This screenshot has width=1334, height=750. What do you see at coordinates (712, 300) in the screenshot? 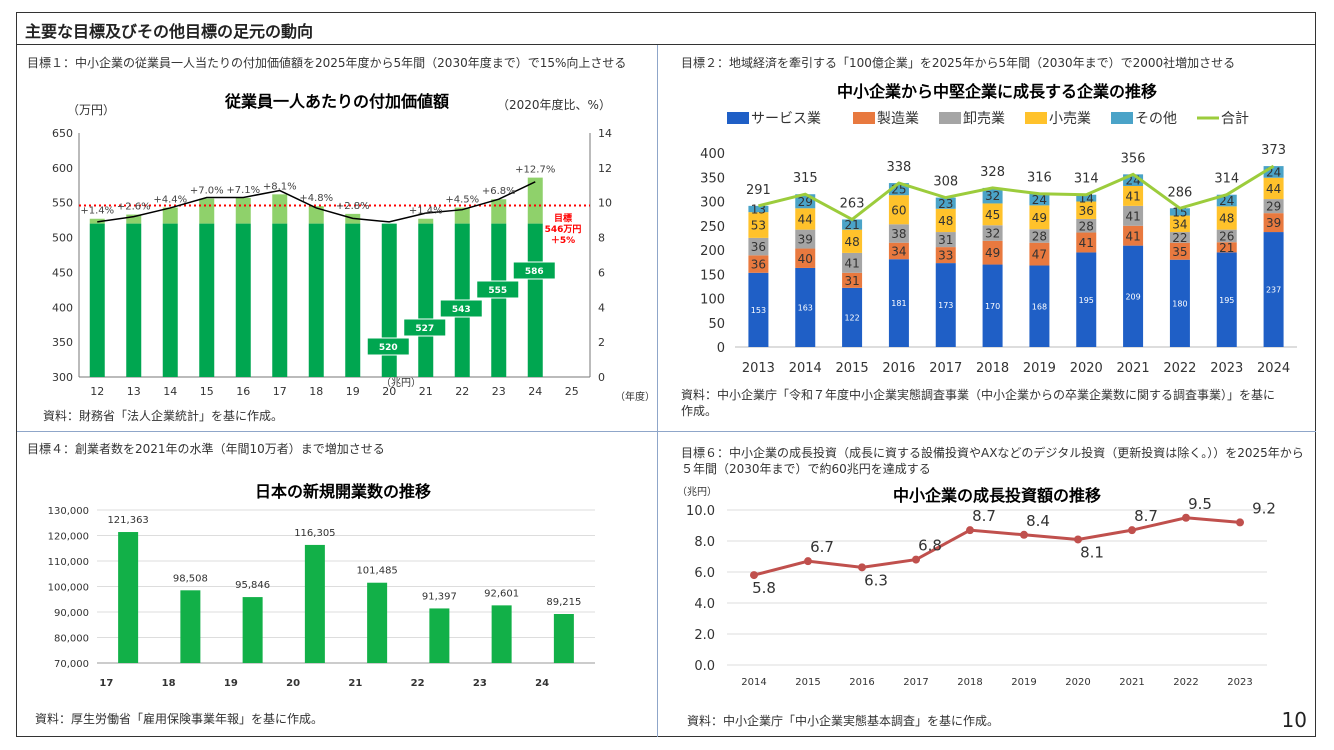
I see `chart2-y-tick-label: 100` at bounding box center [712, 300].